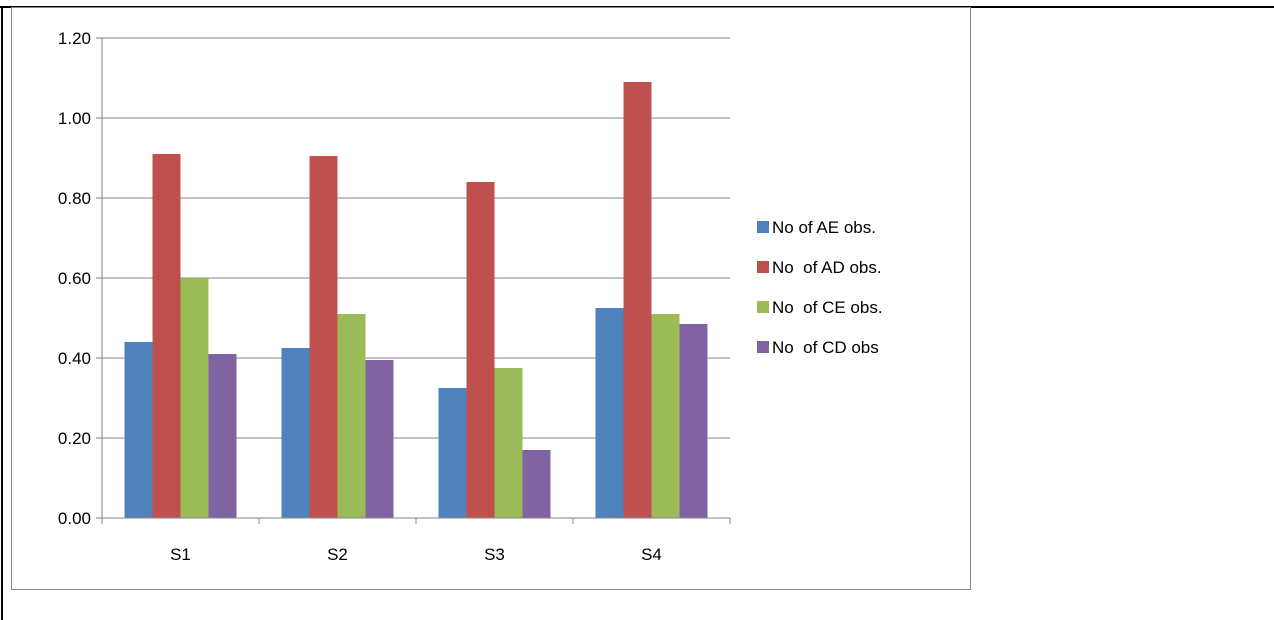  I want to click on y-tick-label: 1.20, so click(74, 38).